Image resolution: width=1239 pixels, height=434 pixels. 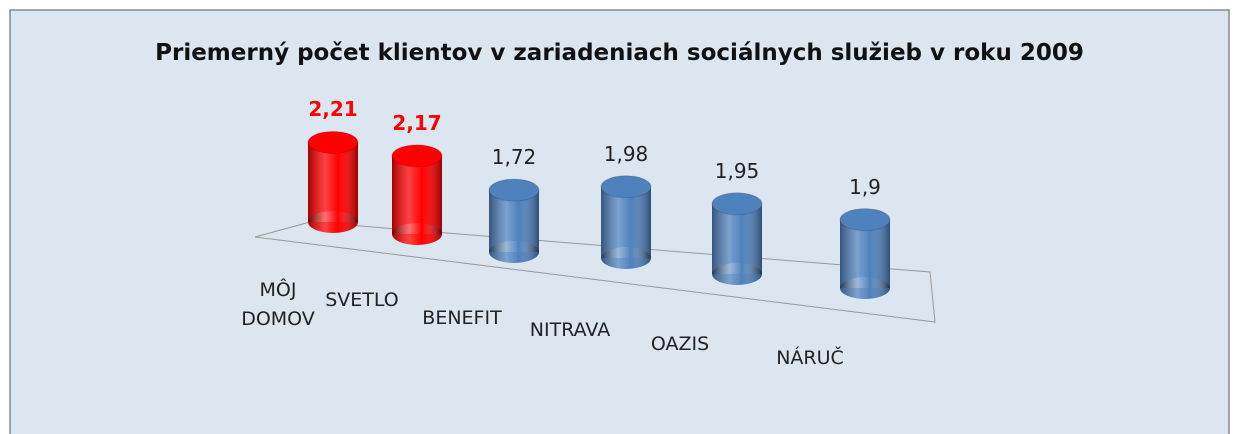 I want to click on x-tick-label: SVETLO, so click(x=362, y=300).